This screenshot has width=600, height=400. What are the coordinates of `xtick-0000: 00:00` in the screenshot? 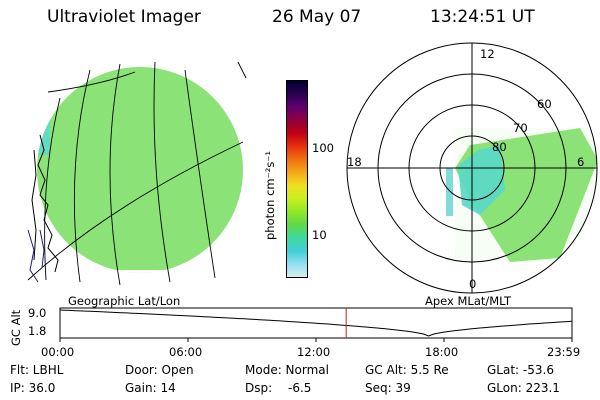 It's located at (58, 352).